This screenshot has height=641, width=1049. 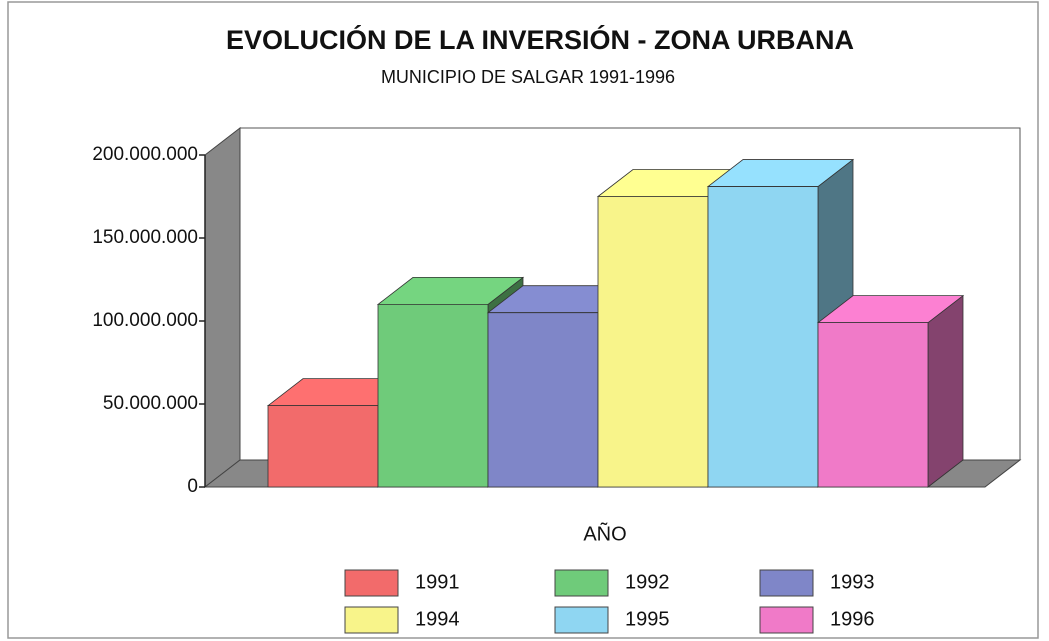 I want to click on legend-label: 1994, so click(x=437, y=619).